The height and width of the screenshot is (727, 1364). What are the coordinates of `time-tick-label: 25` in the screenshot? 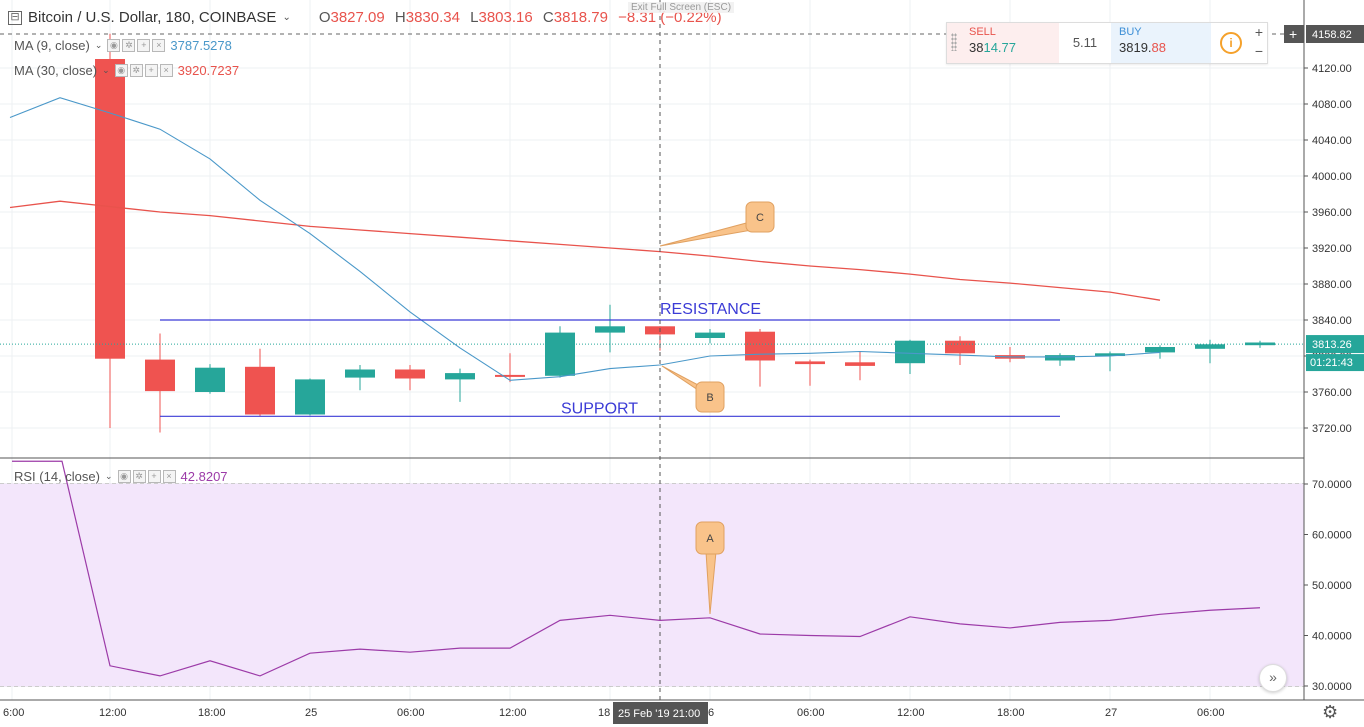 It's located at (311, 713).